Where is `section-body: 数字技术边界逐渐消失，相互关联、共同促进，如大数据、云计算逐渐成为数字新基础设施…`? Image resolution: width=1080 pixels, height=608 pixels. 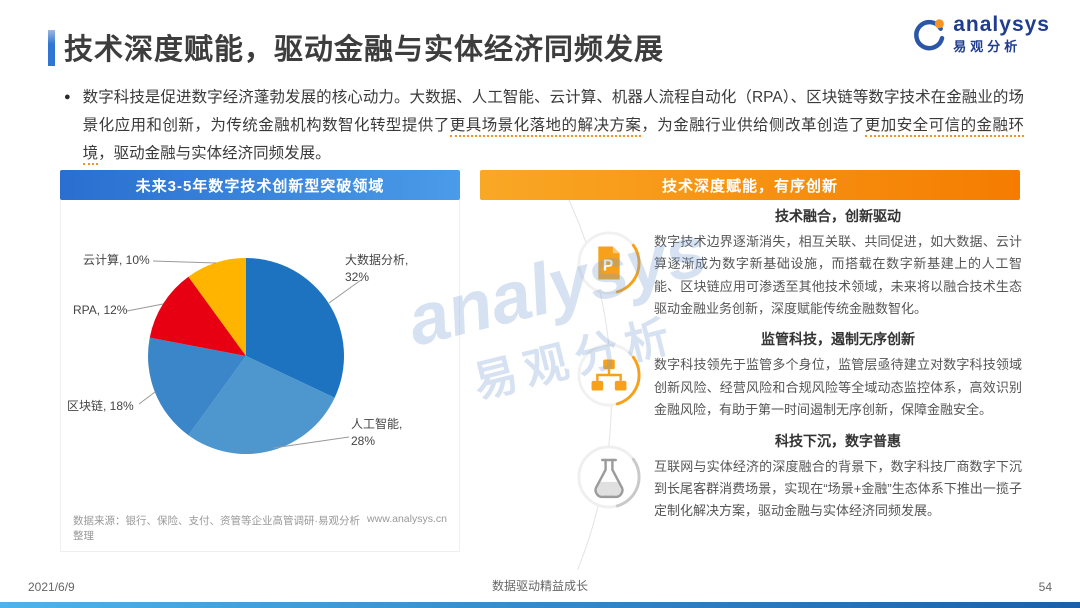 section-body: 数字技术边界逐渐消失，相互关联、共同促进，如大数据、云计算逐渐成为数字新基础设施… is located at coordinates (838, 275).